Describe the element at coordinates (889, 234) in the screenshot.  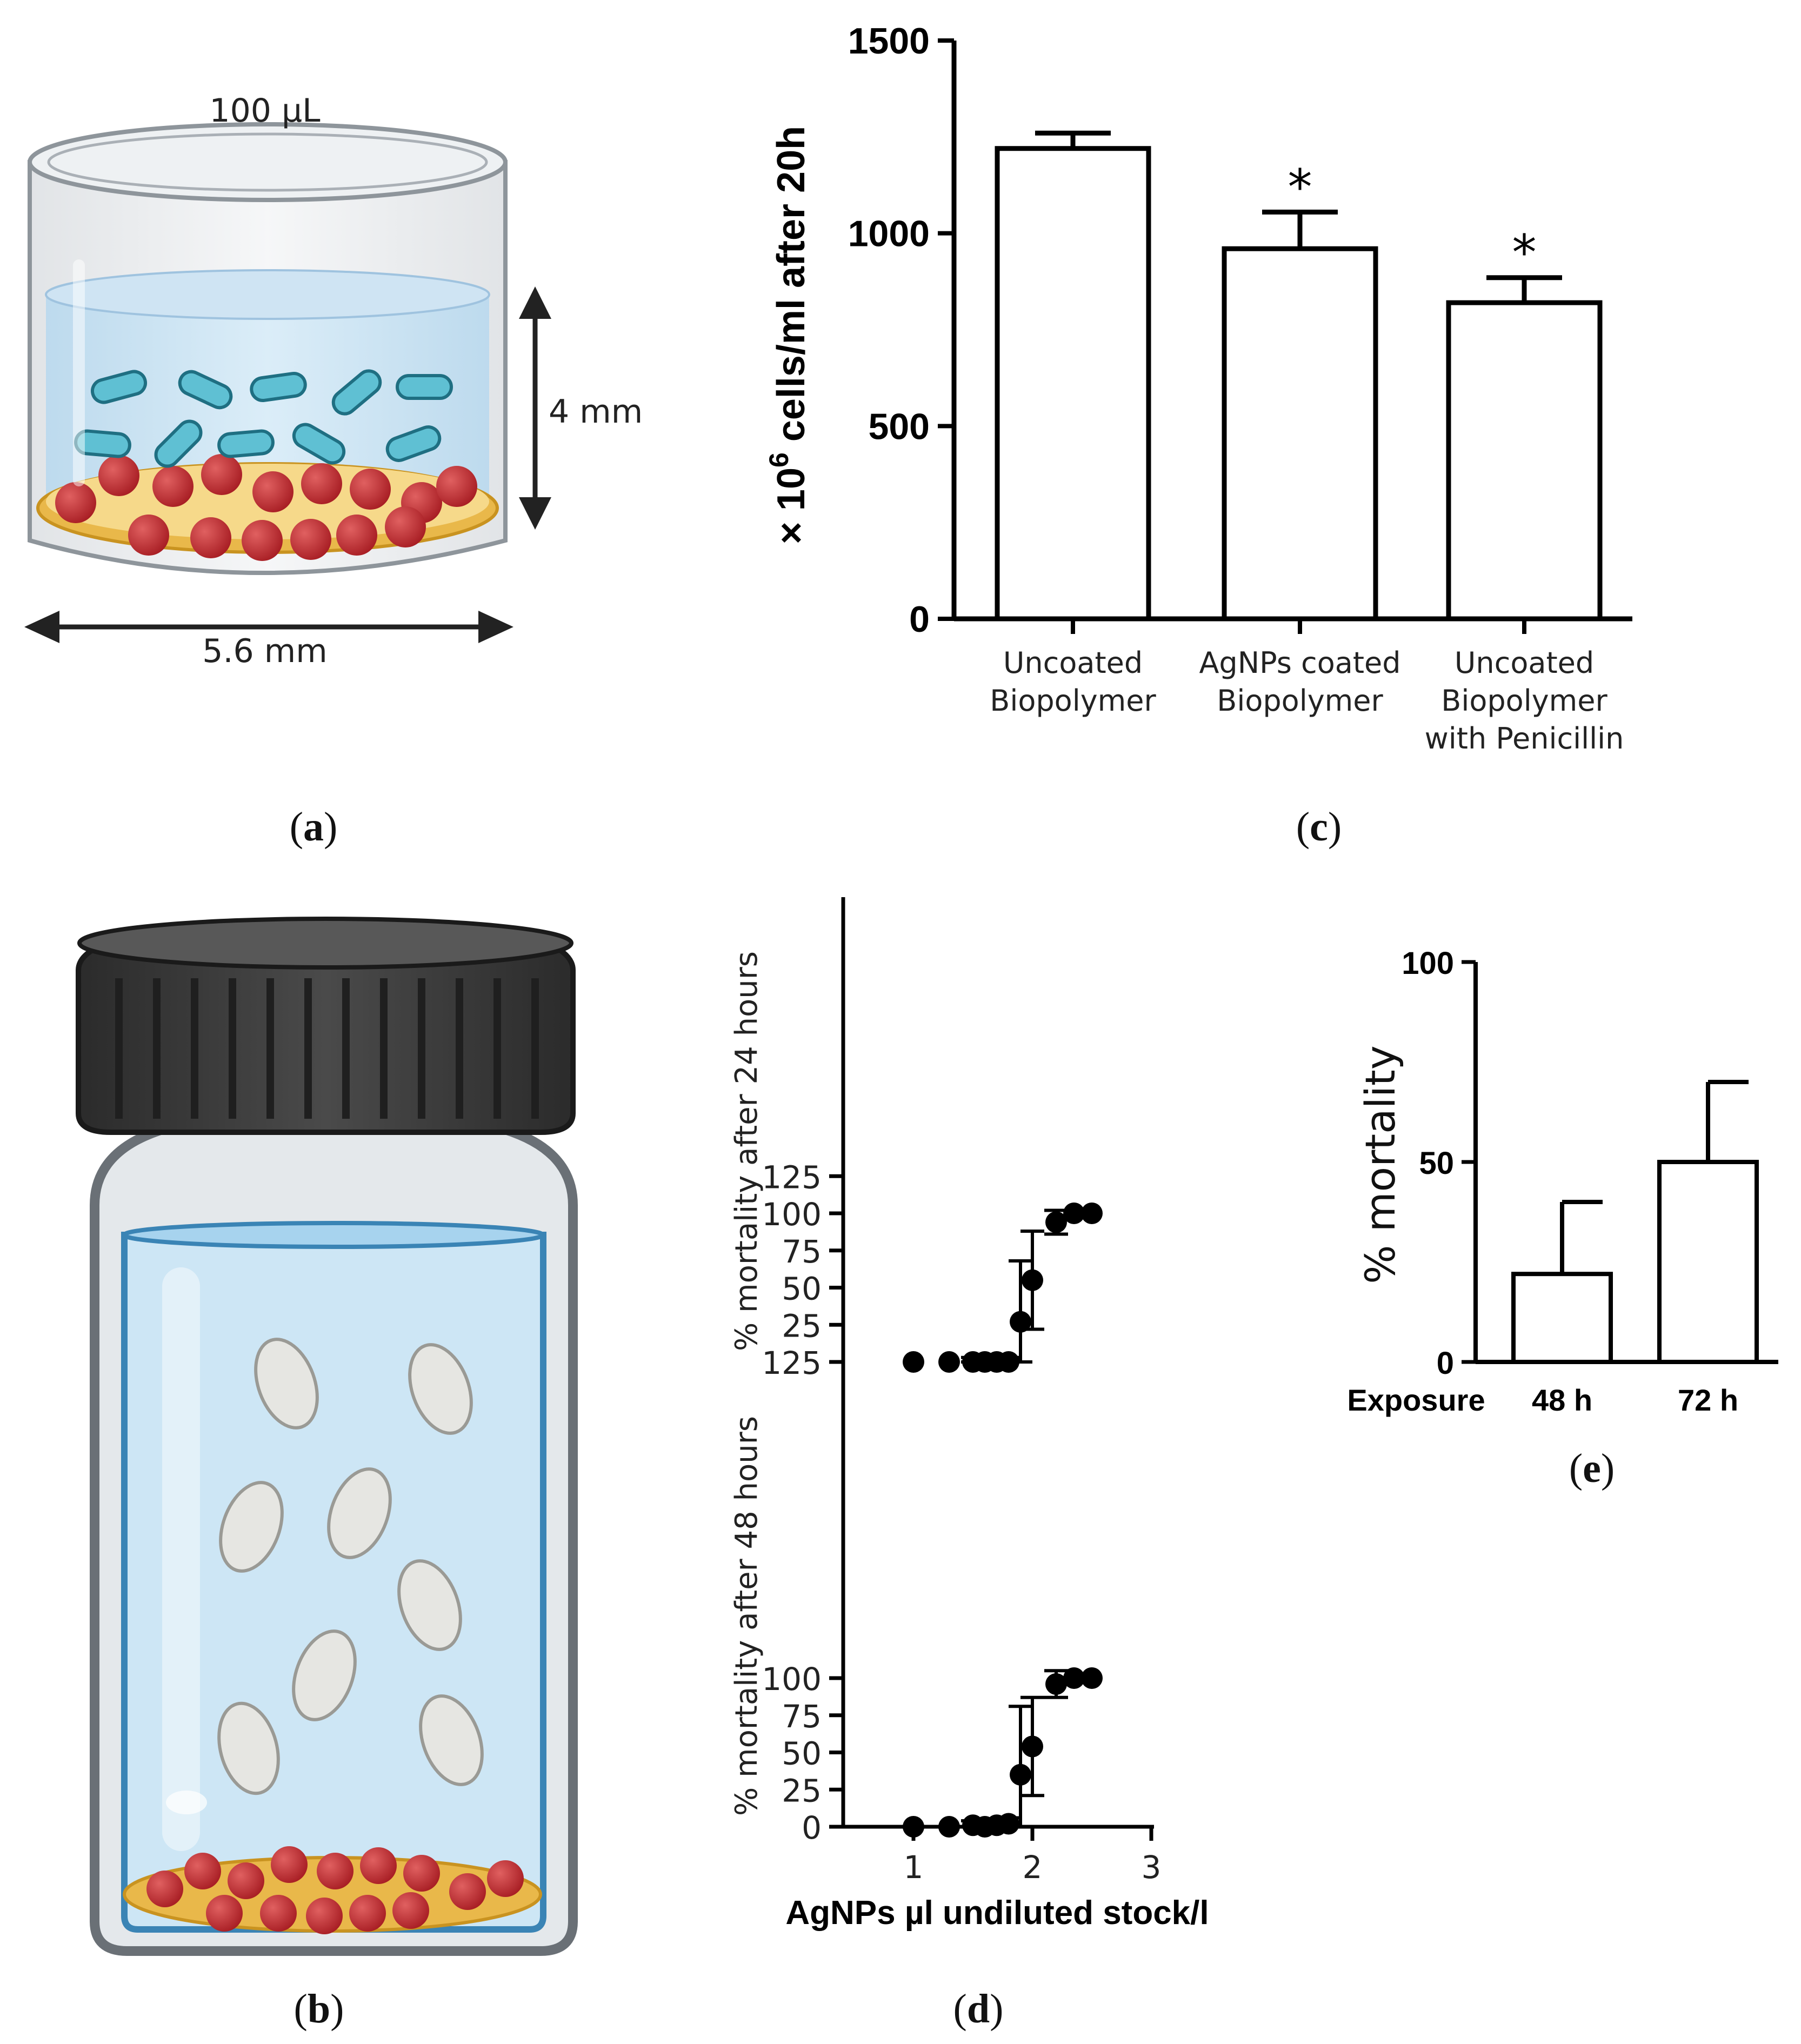
I see `y-tick-label: 1000` at that location.